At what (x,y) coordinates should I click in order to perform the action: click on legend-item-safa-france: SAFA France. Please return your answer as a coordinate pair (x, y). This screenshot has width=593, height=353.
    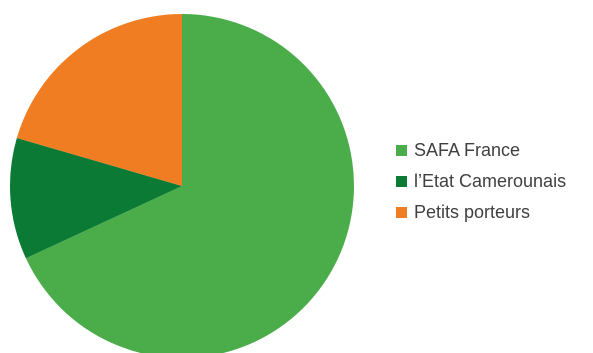
    Looking at the image, I should click on (481, 150).